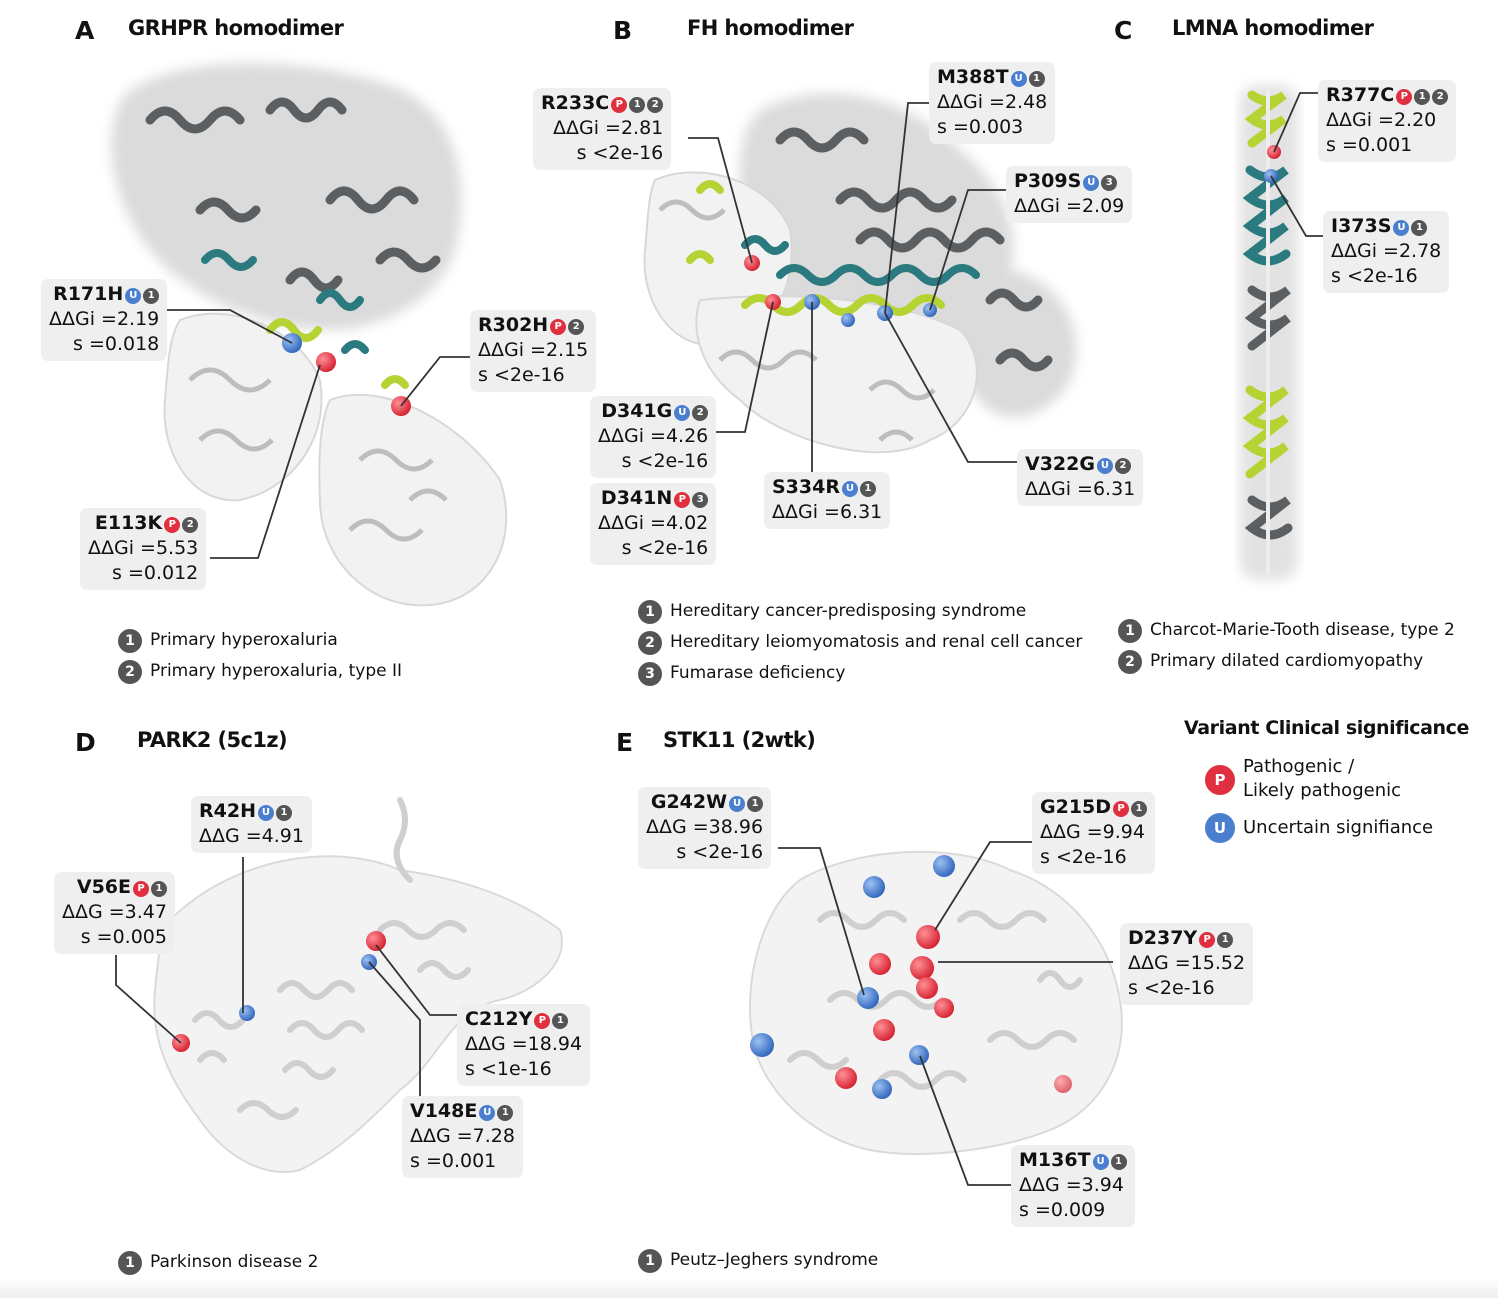 The height and width of the screenshot is (1298, 1498). I want to click on ddg-value: ΔΔG =15.52, so click(1187, 963).